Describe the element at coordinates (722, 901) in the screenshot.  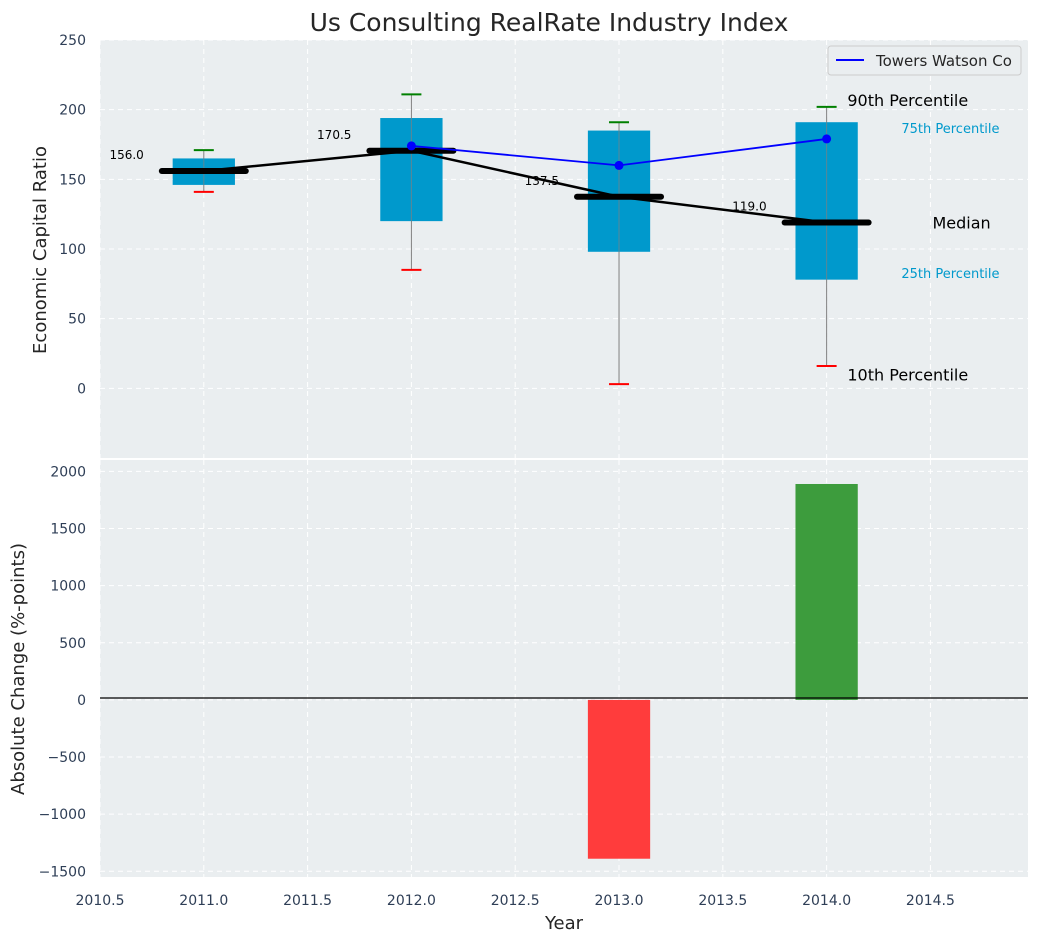
I see `x-tick-label: 2013.5` at that location.